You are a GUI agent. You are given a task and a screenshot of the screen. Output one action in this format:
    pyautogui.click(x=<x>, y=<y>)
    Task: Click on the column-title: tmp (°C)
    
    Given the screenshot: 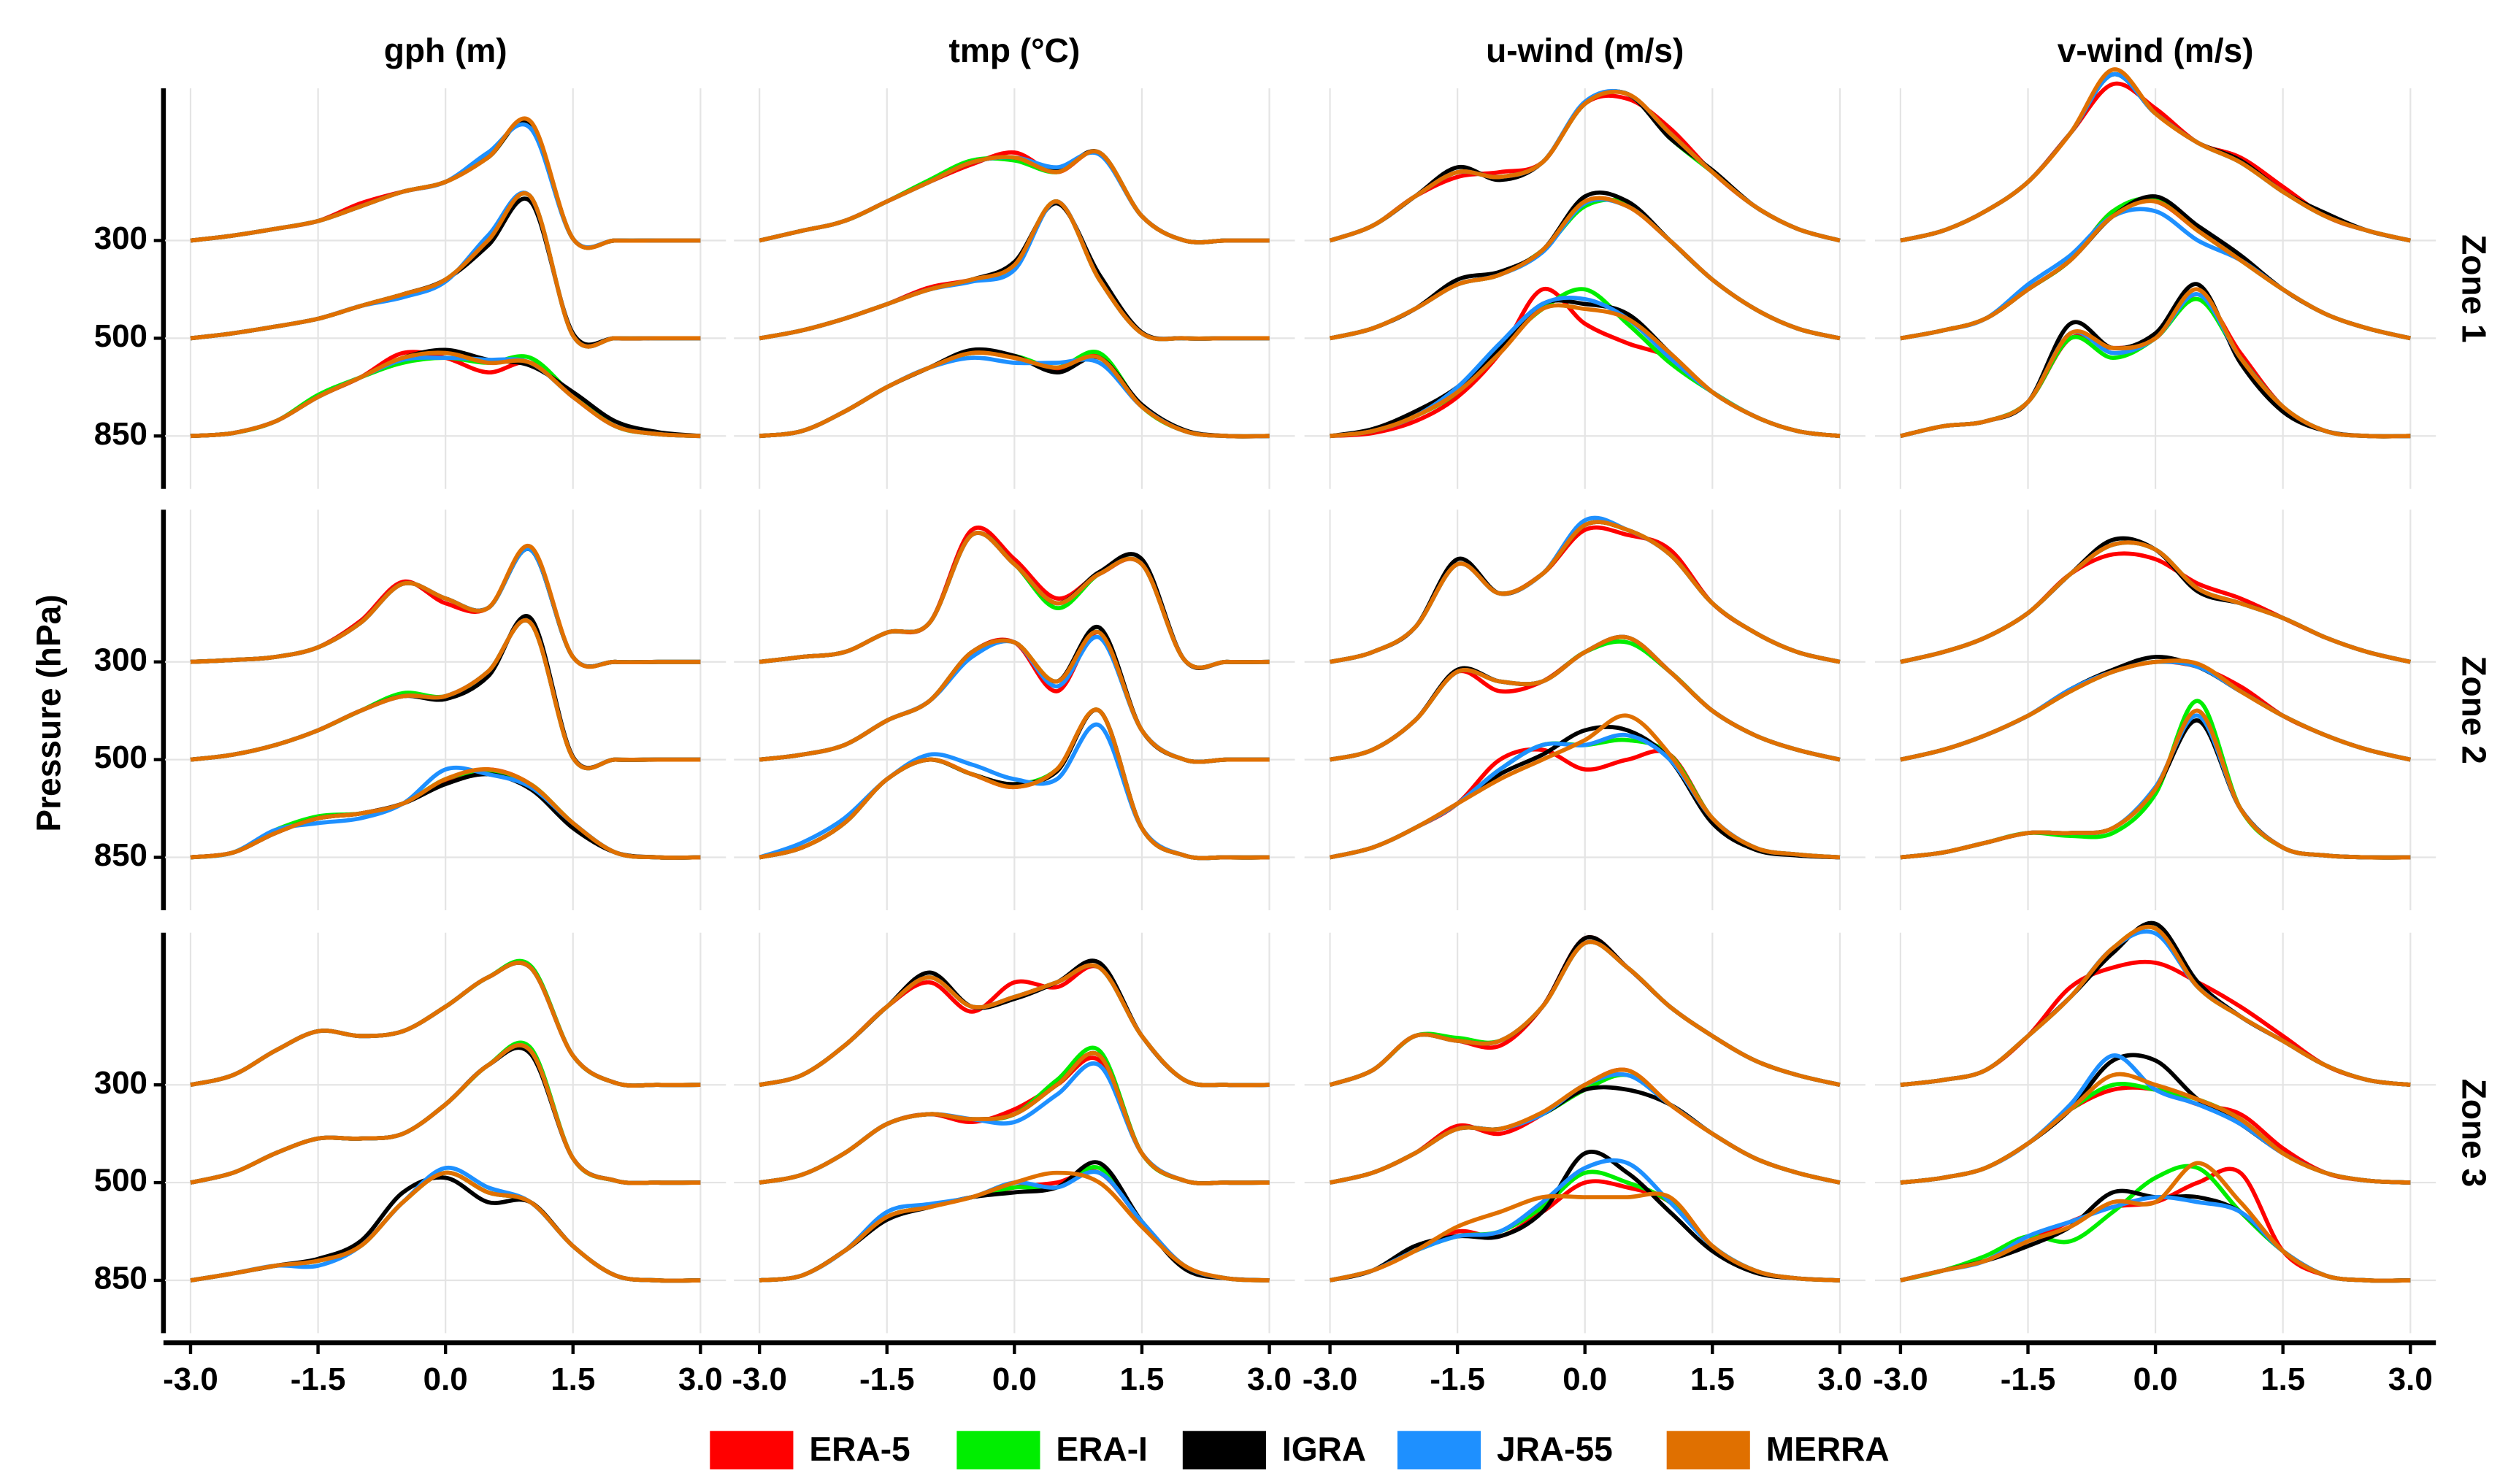 What is the action you would take?
    pyautogui.click(x=1015, y=50)
    